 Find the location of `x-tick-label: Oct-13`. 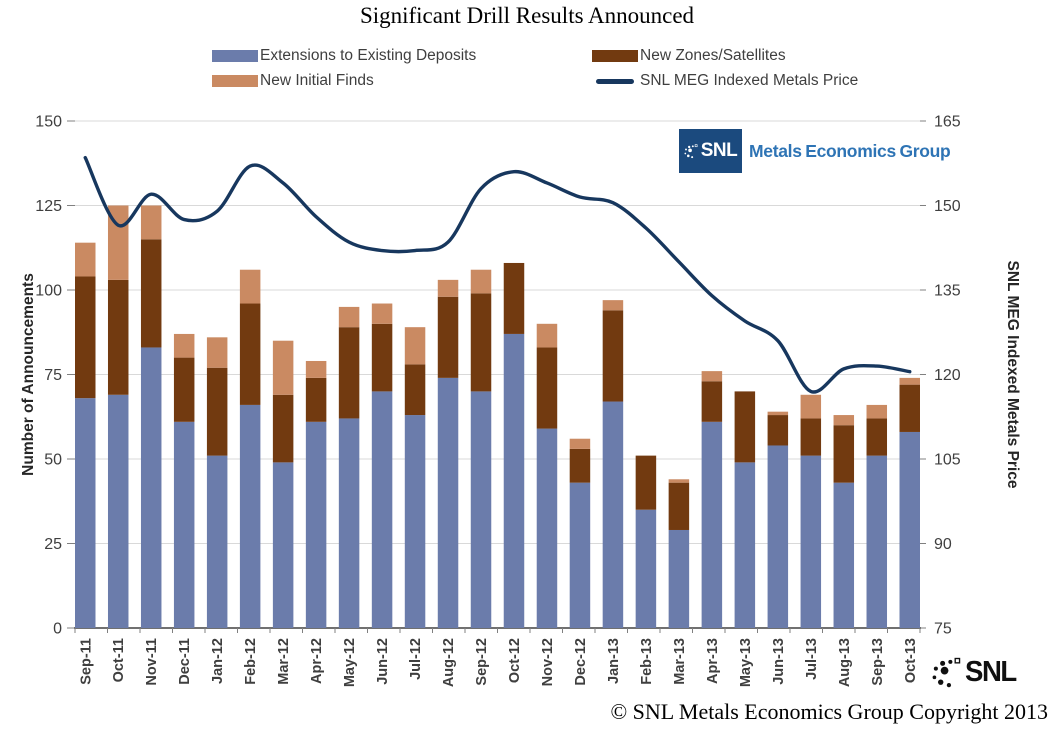

x-tick-label: Oct-13 is located at coordinates (911, 660).